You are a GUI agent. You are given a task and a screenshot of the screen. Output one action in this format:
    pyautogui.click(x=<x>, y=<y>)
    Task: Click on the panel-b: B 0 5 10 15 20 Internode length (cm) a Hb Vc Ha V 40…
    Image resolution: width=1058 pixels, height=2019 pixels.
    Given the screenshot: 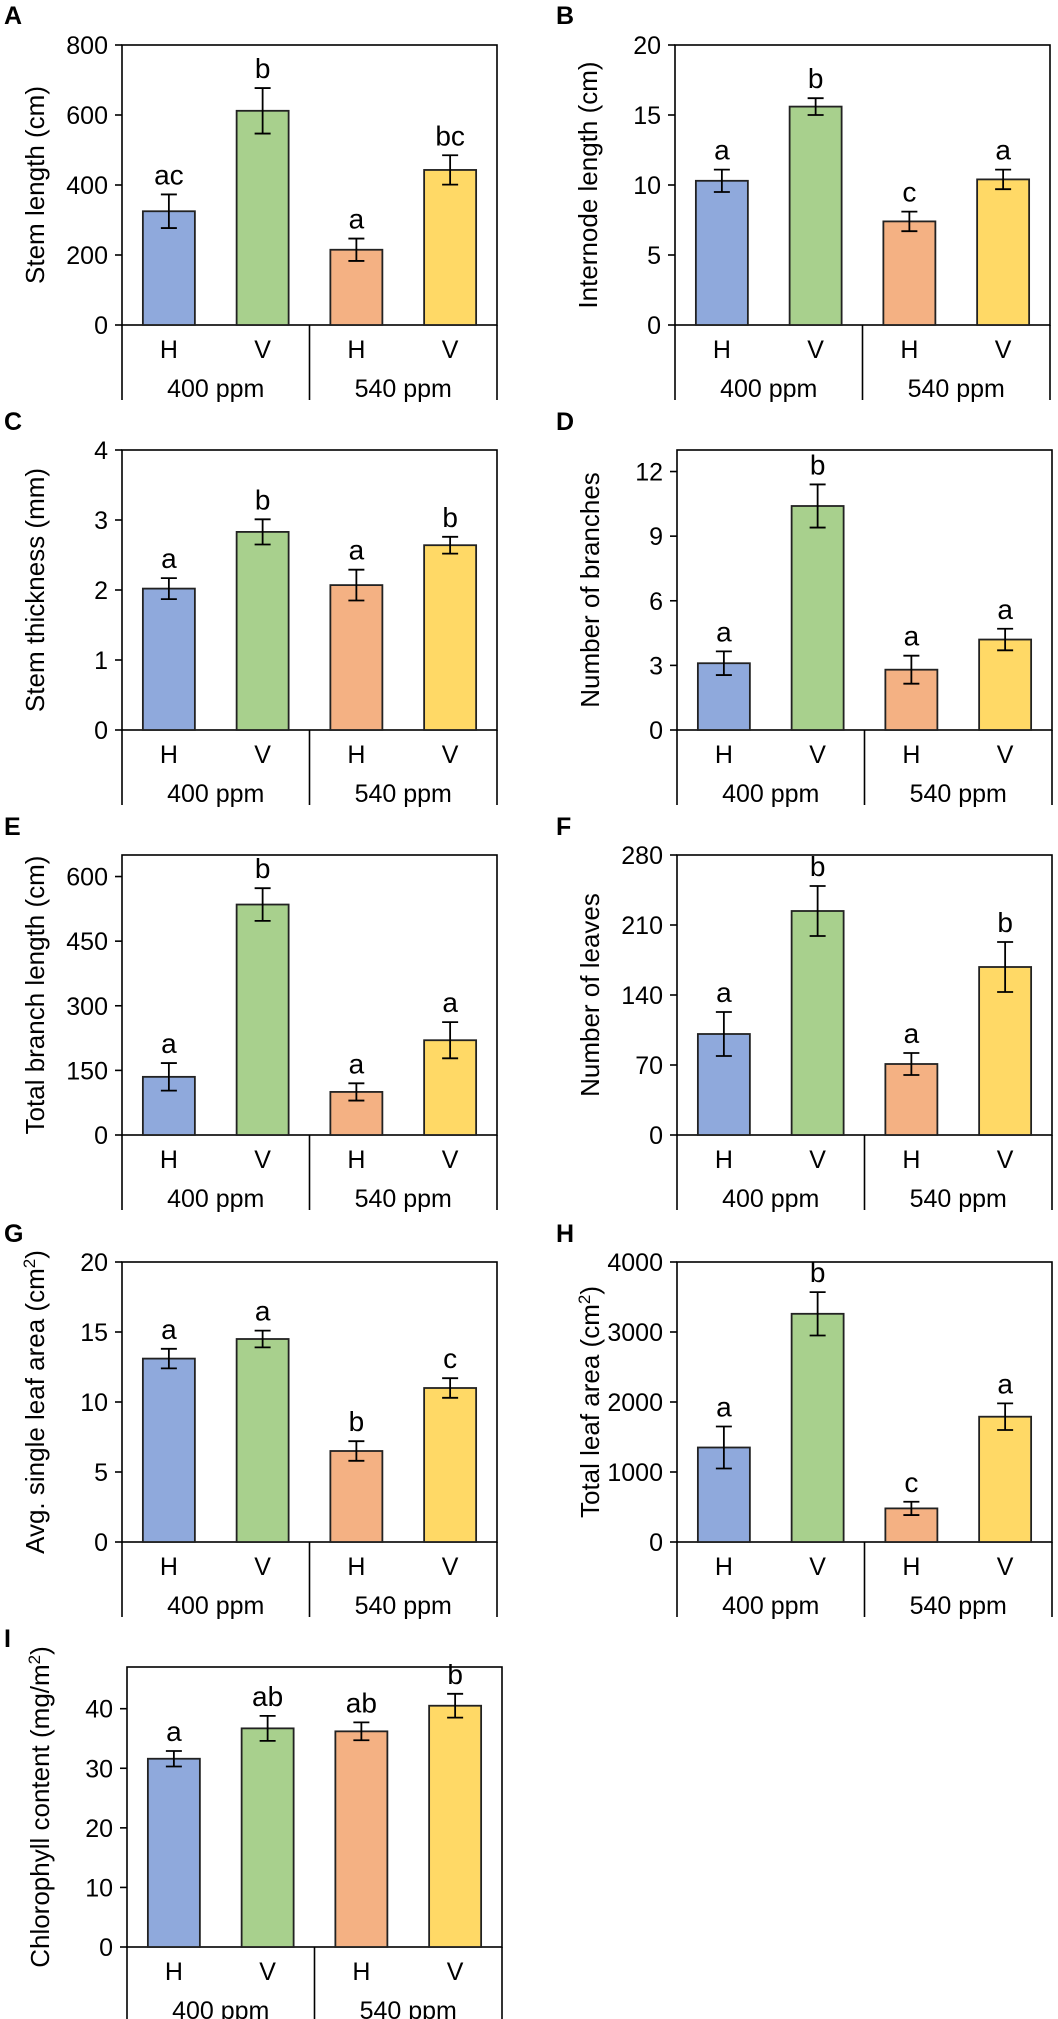 What is the action you would take?
    pyautogui.click(x=803, y=202)
    